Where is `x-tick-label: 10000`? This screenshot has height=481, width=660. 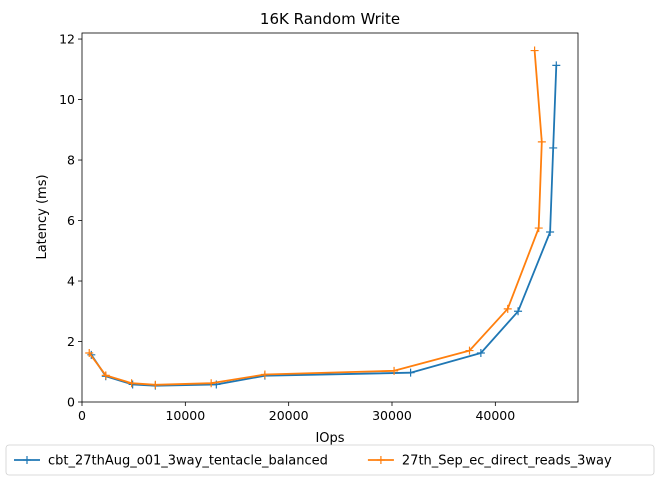
x-tick-label: 10000 is located at coordinates (185, 415).